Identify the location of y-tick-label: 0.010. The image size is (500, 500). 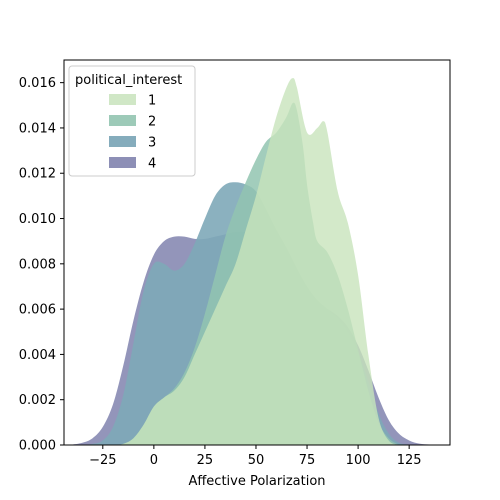
(37, 219).